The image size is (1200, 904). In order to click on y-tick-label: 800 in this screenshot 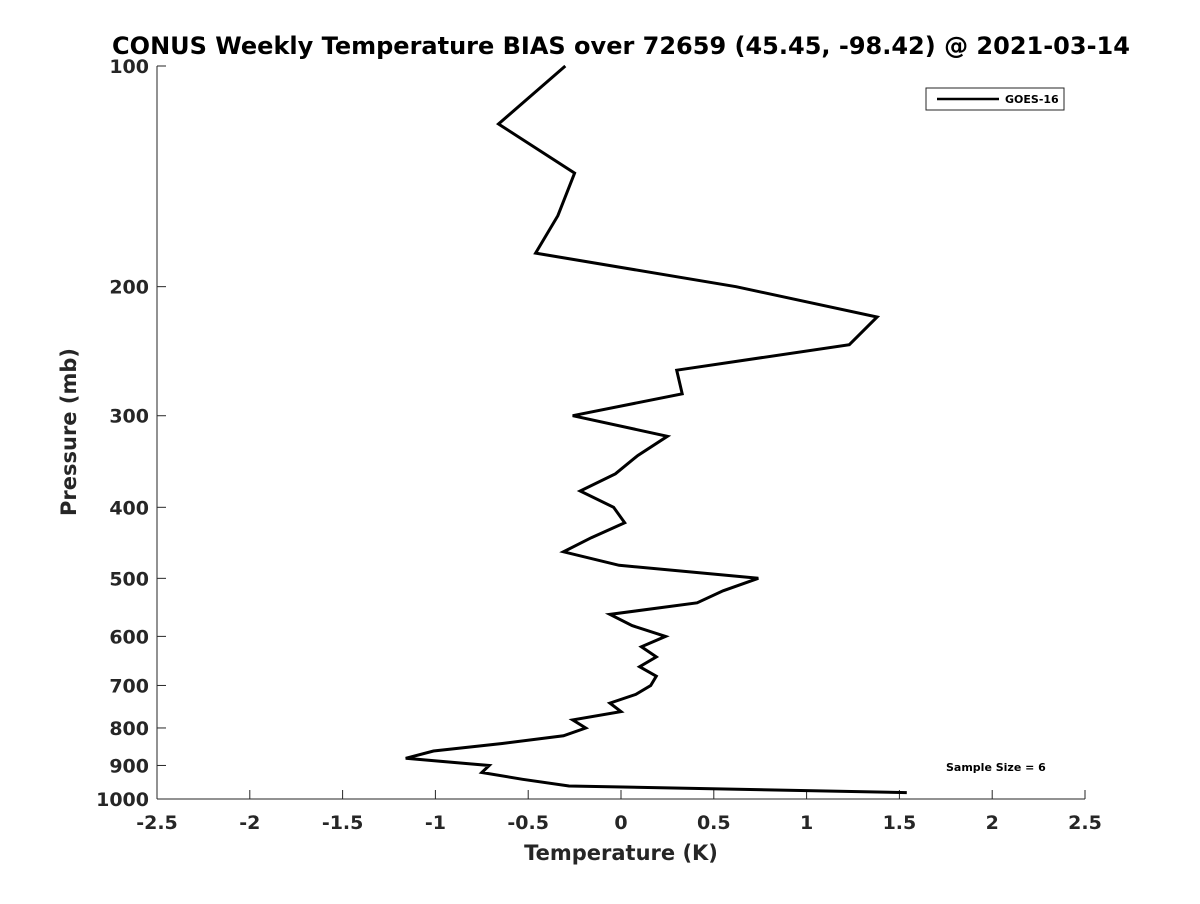, I will do `click(129, 729)`.